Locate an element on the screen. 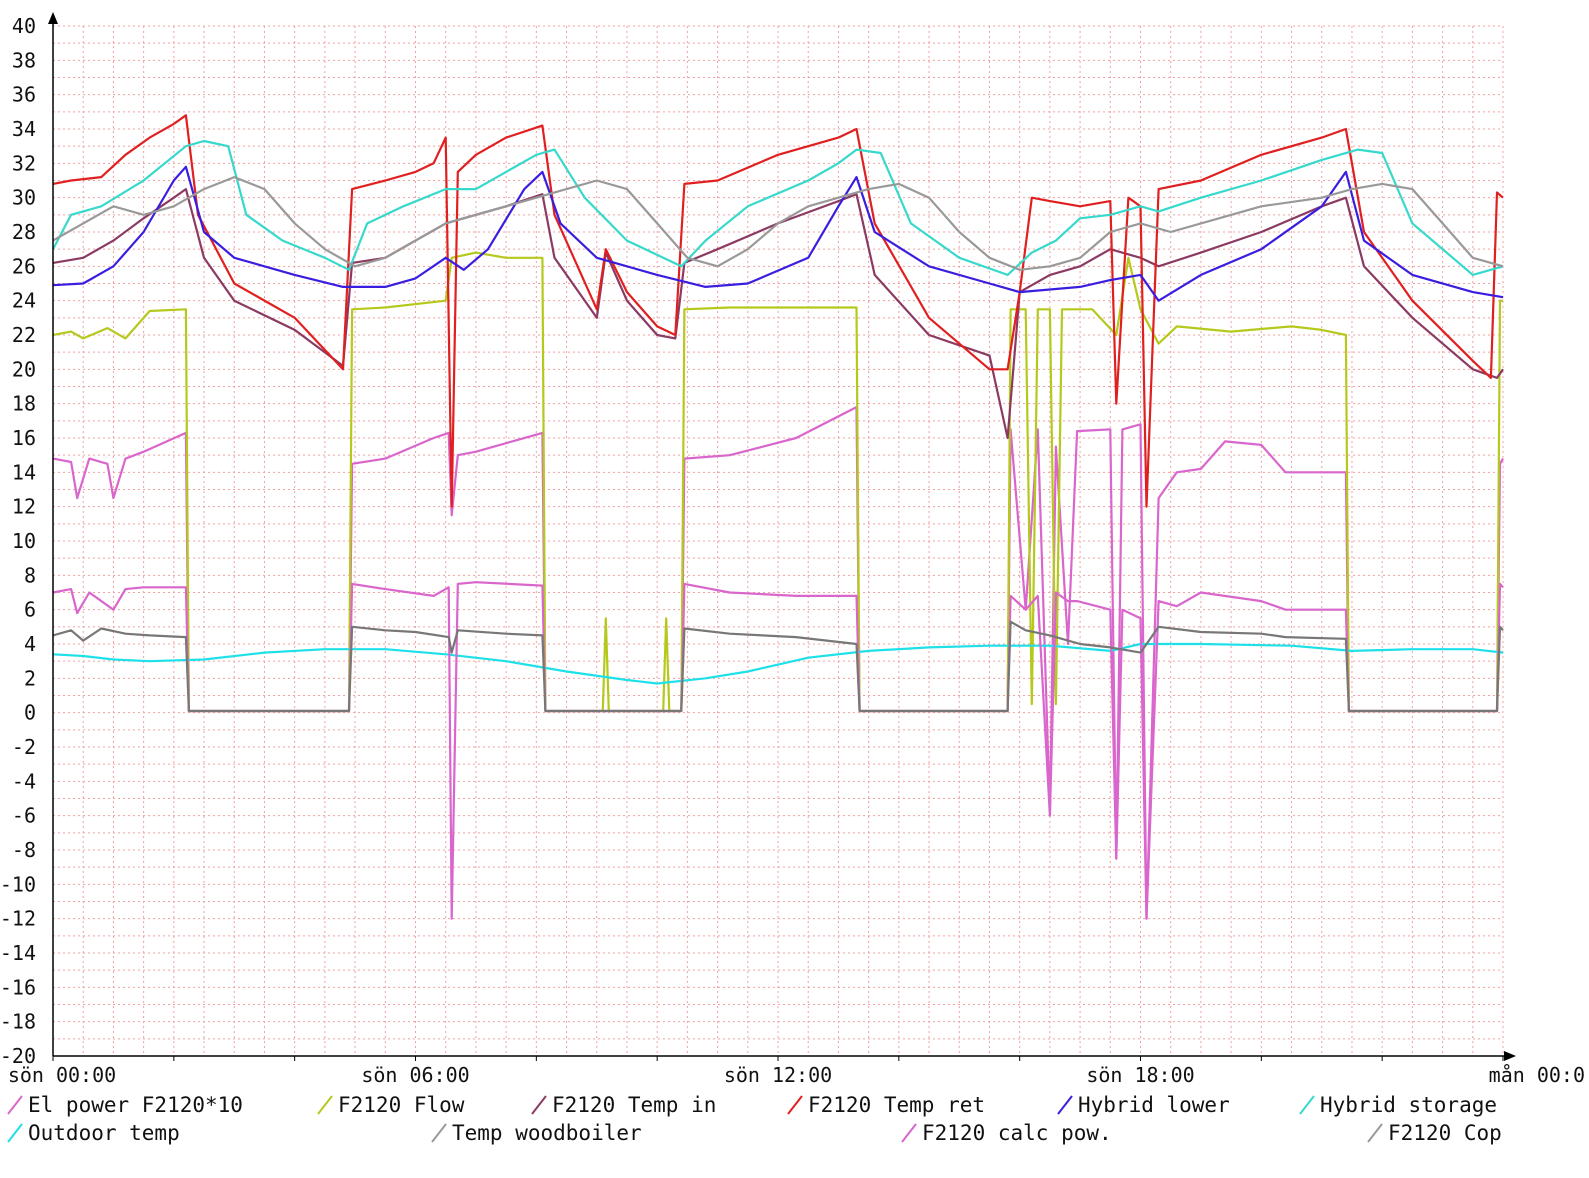 This screenshot has height=1178, width=1589. legend-label: F2120 calc pow. is located at coordinates (1017, 1133).